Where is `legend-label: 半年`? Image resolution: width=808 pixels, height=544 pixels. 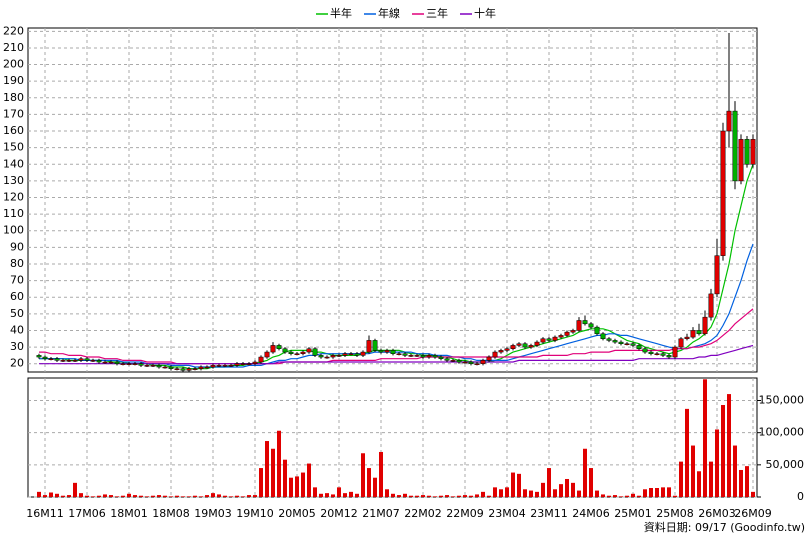
legend-label: 半年 is located at coordinates (341, 13).